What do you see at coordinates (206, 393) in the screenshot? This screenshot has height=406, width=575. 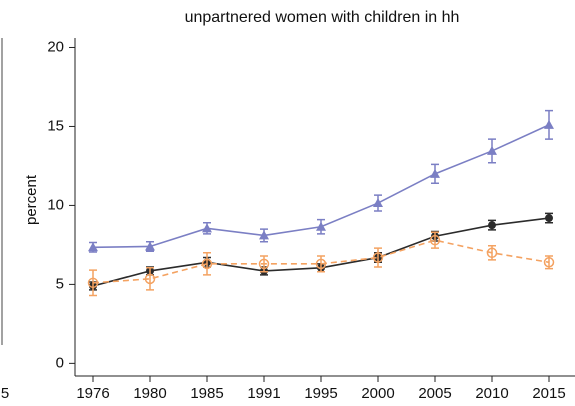 I see `x-tick-label: 1985` at bounding box center [206, 393].